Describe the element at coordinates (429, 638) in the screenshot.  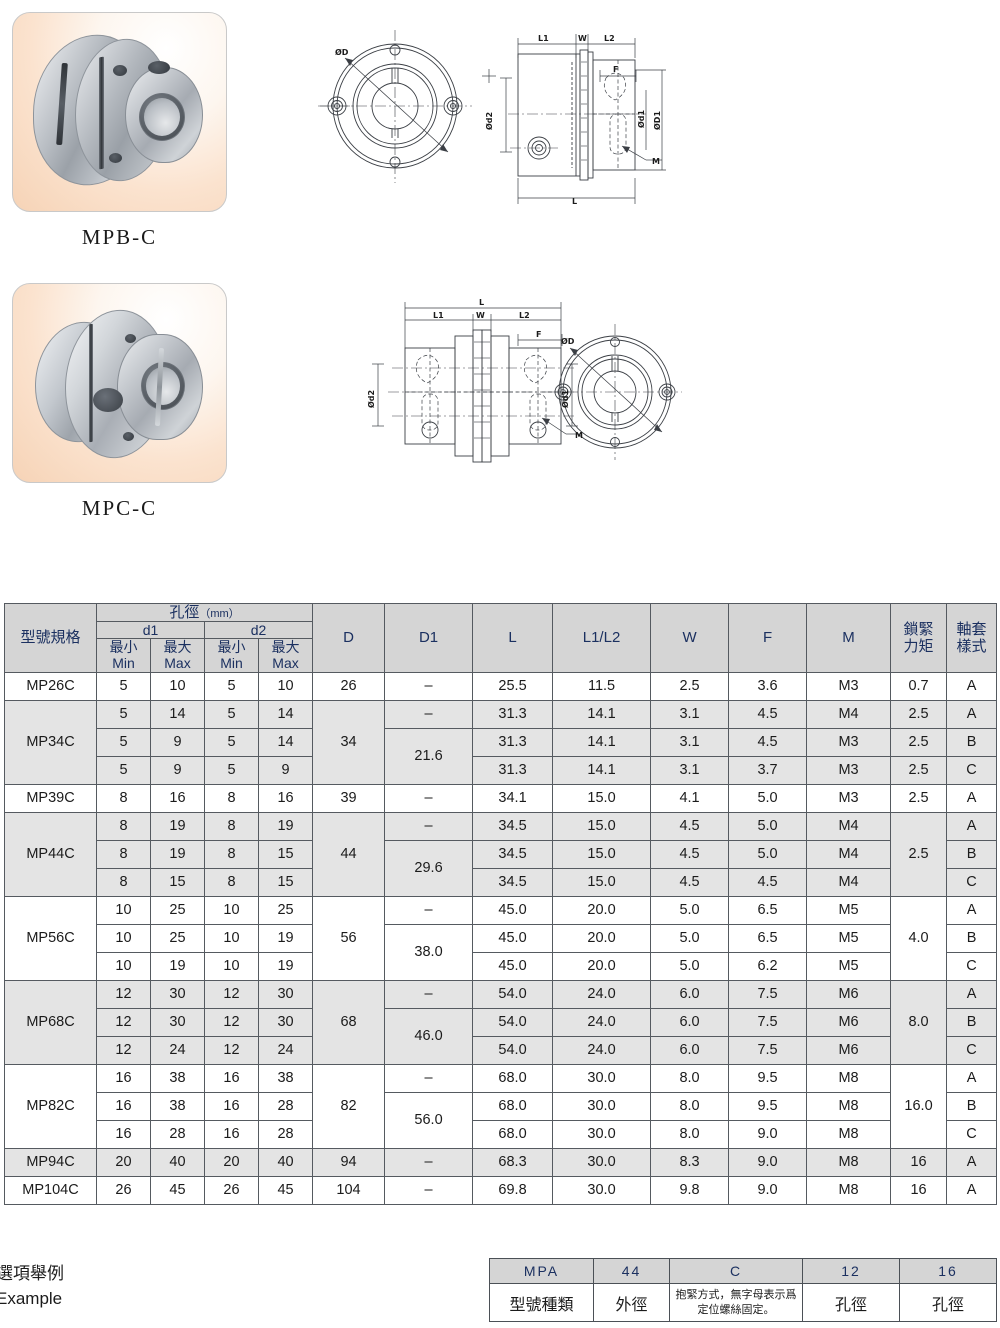
I see `th-D1: D1` at that location.